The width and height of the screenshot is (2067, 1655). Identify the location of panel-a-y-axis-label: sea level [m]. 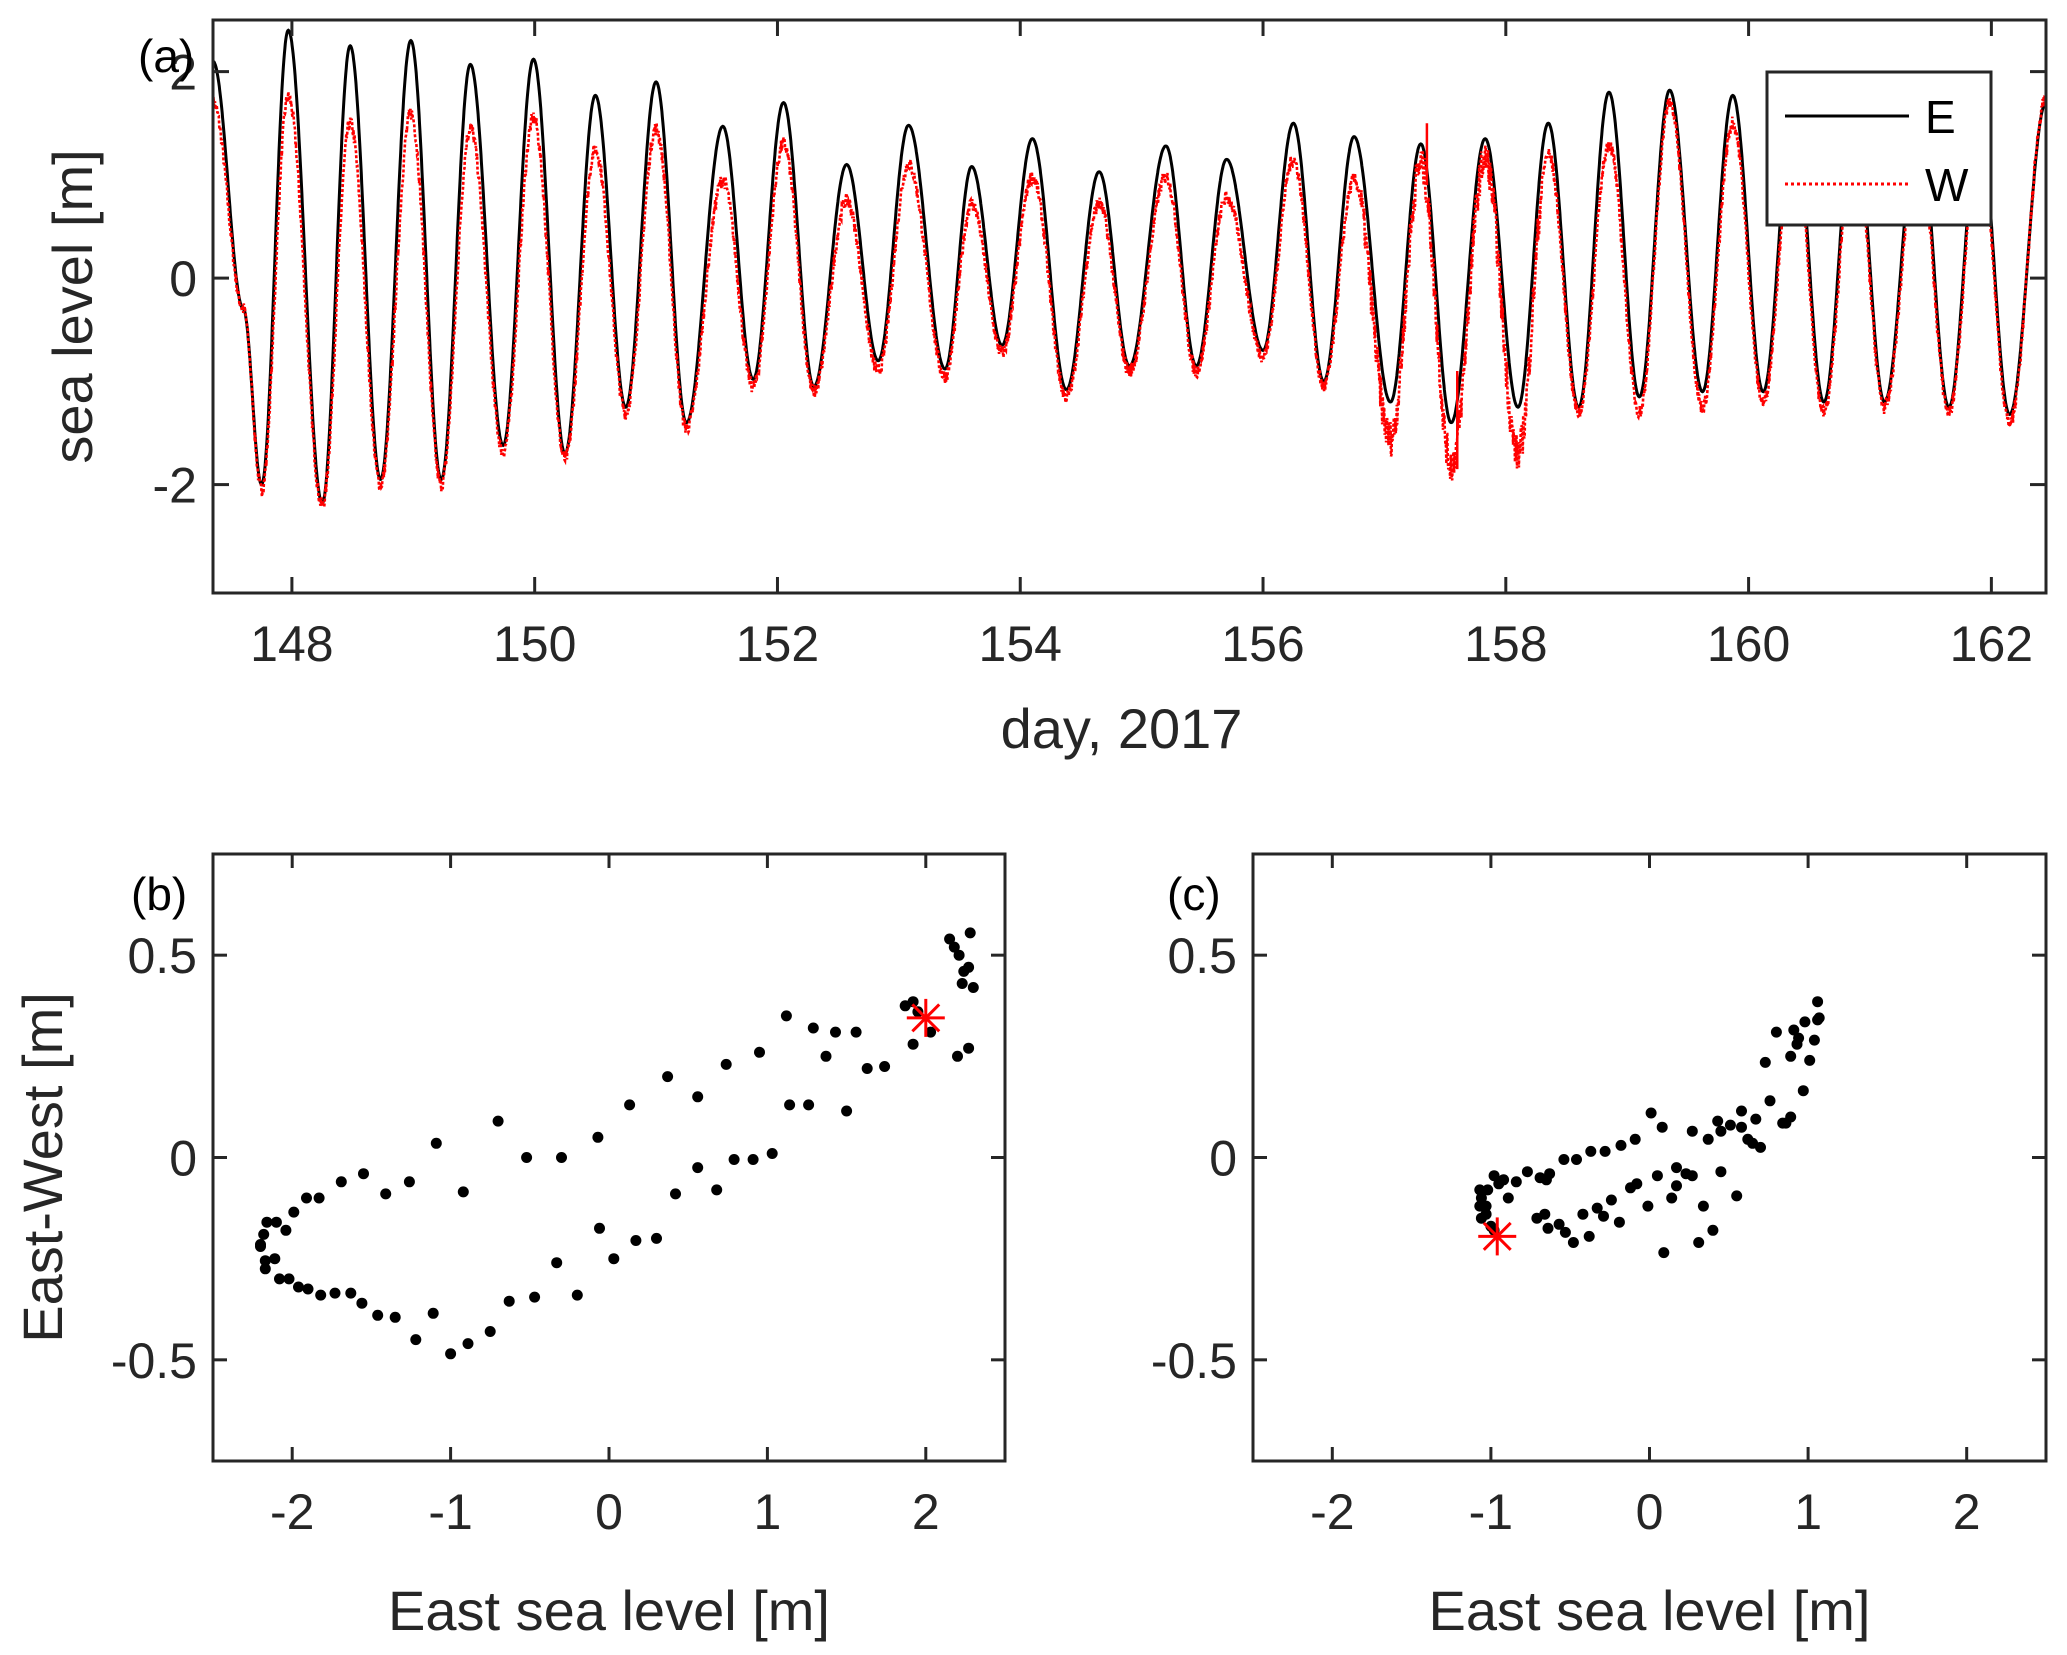
(72, 306).